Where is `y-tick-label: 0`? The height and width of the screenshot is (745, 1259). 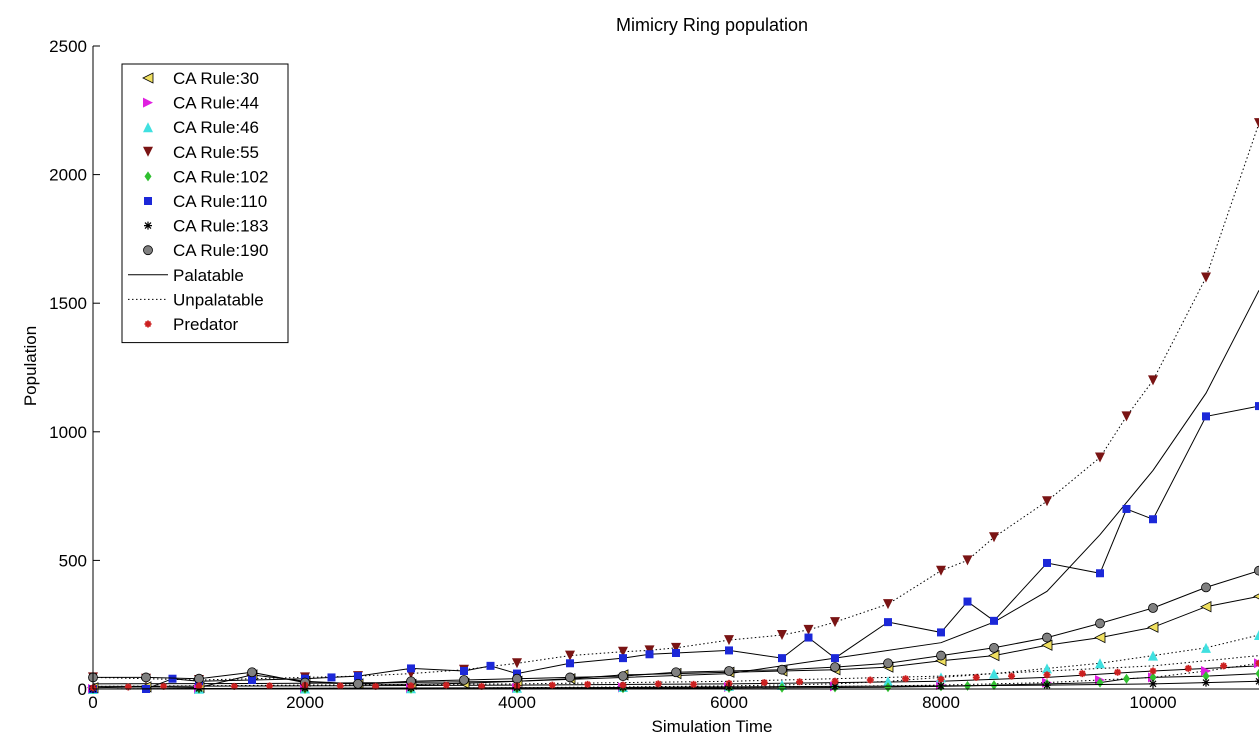 y-tick-label: 0 is located at coordinates (82, 689).